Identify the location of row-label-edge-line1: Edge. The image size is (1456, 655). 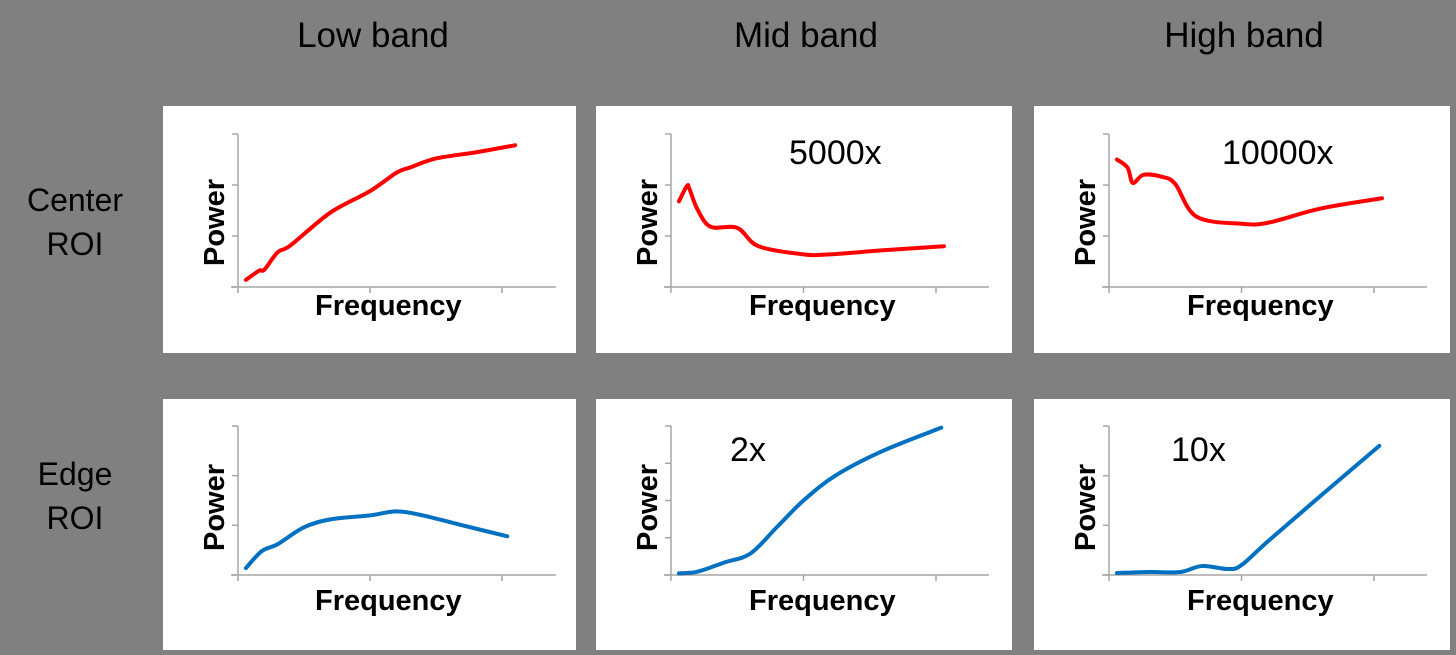
(75, 474).